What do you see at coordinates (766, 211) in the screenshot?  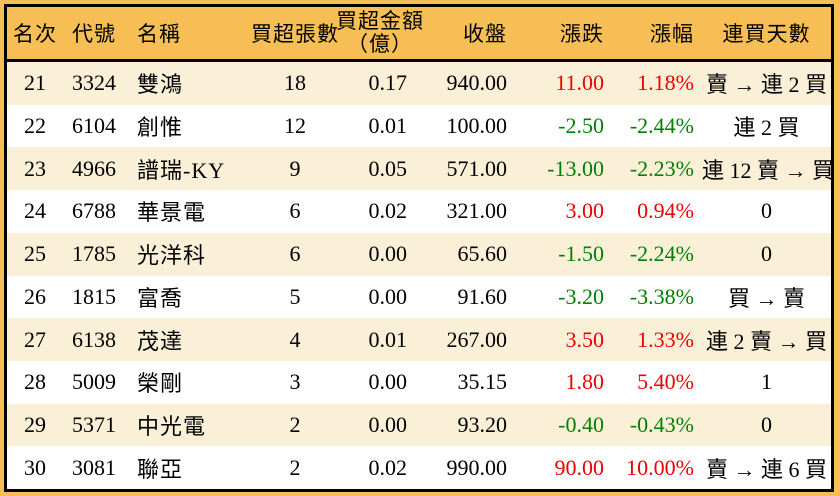 I see `cell-streak: 0` at bounding box center [766, 211].